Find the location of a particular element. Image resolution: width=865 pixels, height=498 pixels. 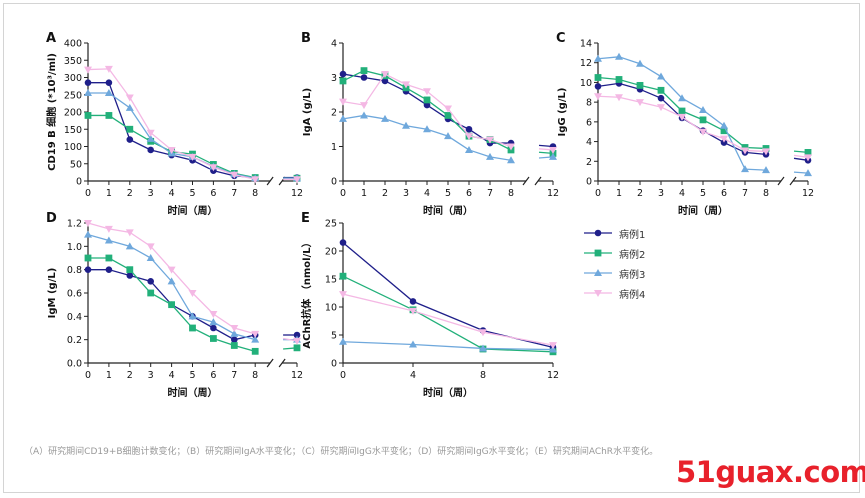

y-axis-title: IgA (g/L) is located at coordinates (307, 112).